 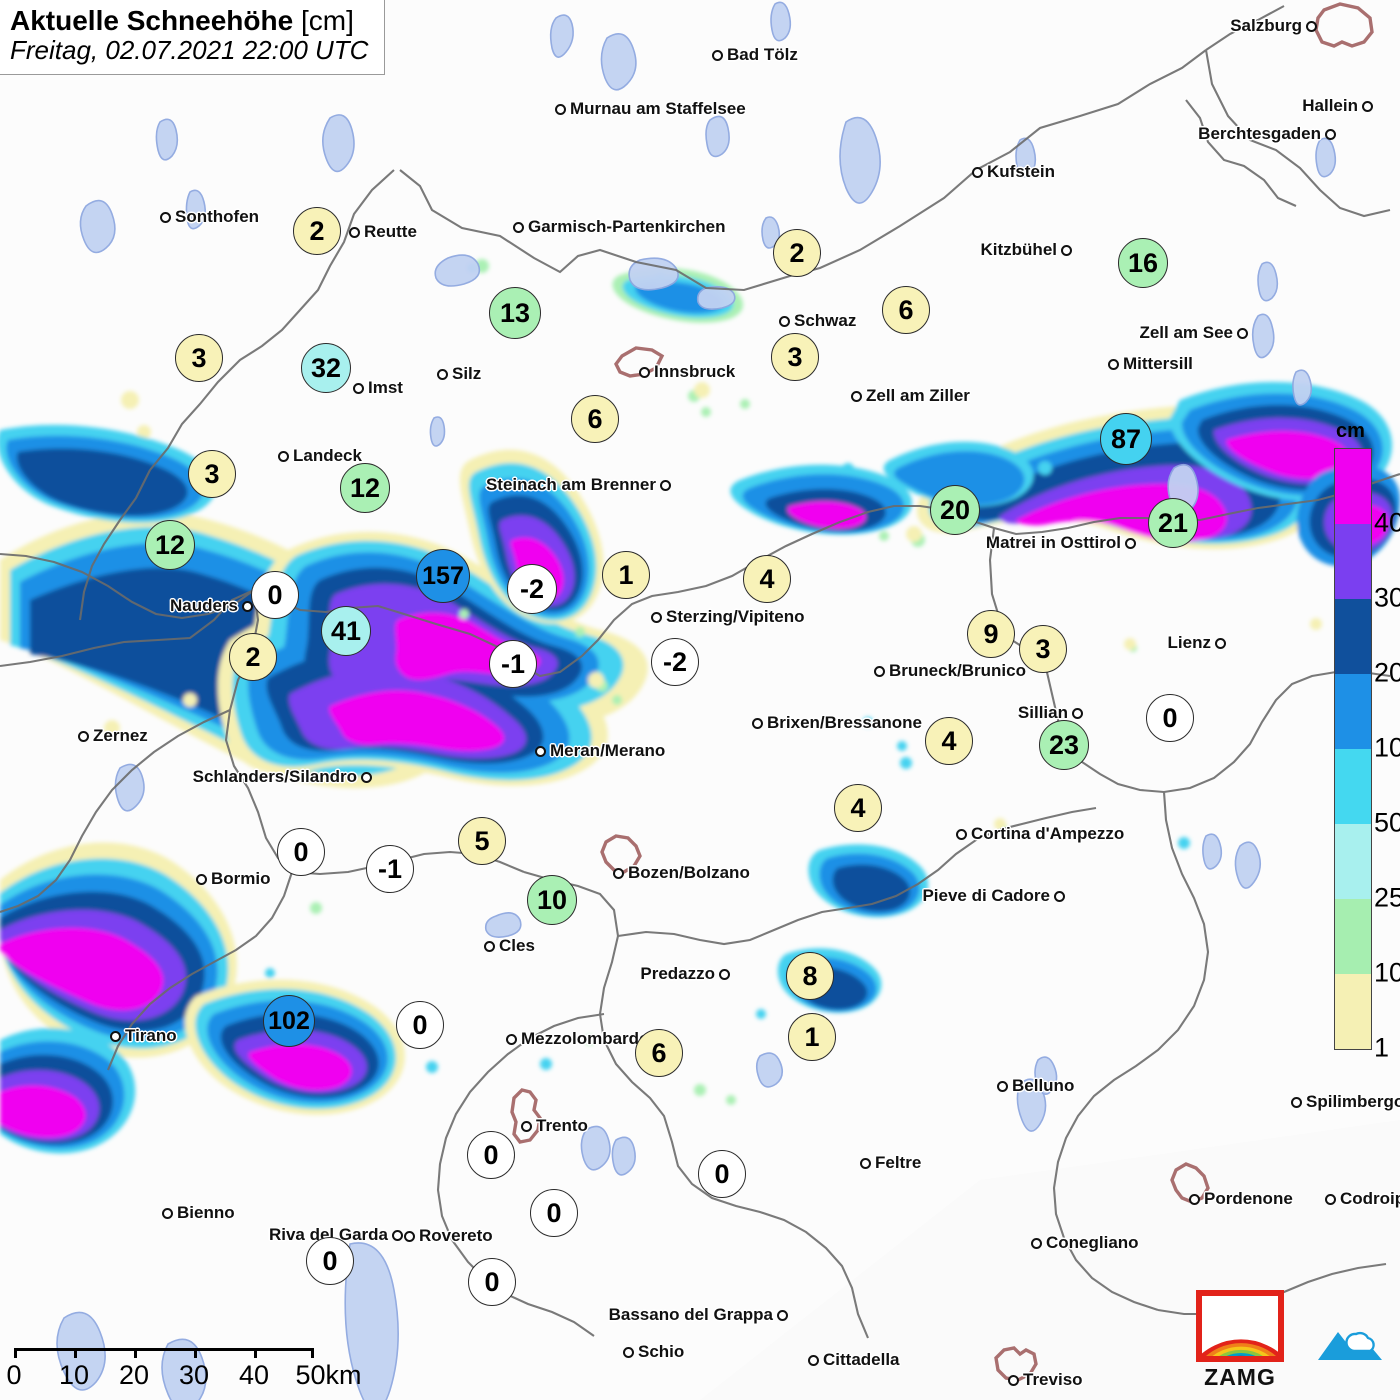 I want to click on page-title: Aktuelle Schneehöhe [cm], so click(x=189, y=20).